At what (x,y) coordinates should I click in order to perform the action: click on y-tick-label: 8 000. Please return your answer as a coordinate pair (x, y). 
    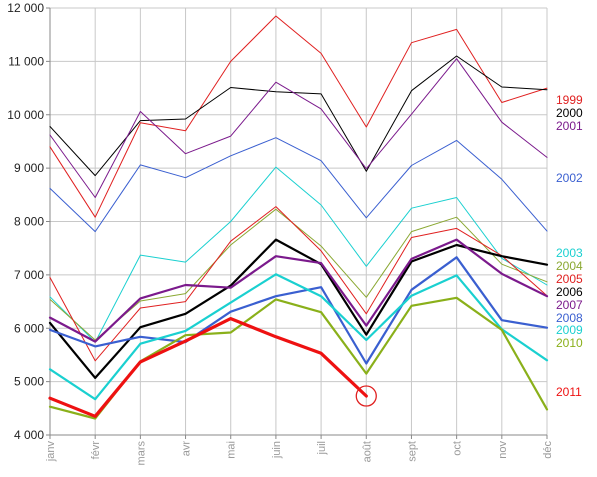
    Looking at the image, I should click on (29, 222).